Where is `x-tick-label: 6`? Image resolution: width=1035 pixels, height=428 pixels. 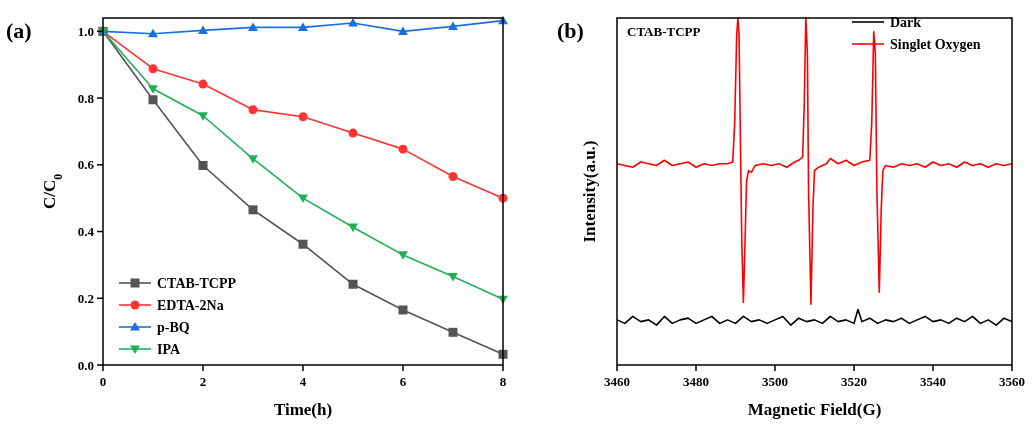
x-tick-label: 6 is located at coordinates (403, 381).